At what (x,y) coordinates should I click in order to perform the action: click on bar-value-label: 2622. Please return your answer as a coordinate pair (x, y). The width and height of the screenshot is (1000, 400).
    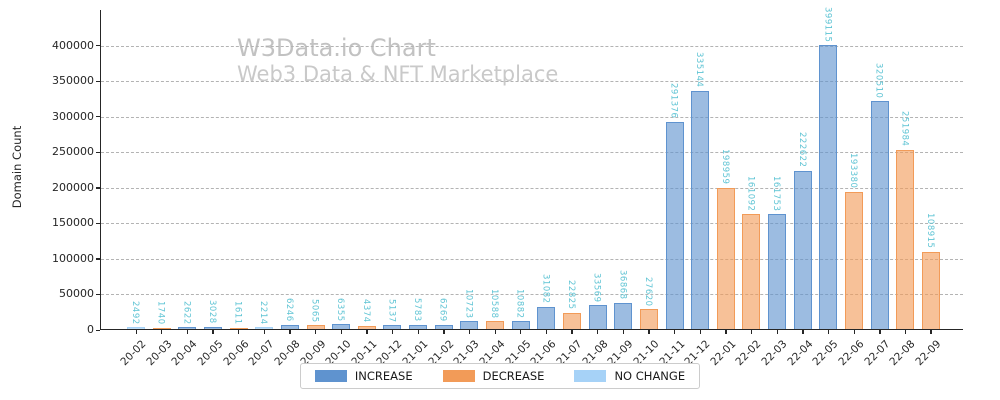
    Looking at the image, I should click on (186, 312).